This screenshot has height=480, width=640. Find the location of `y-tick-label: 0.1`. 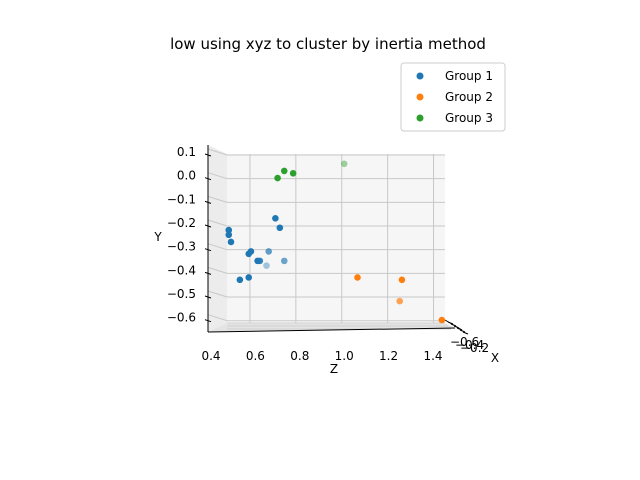

y-tick-label: 0.1 is located at coordinates (186, 152).